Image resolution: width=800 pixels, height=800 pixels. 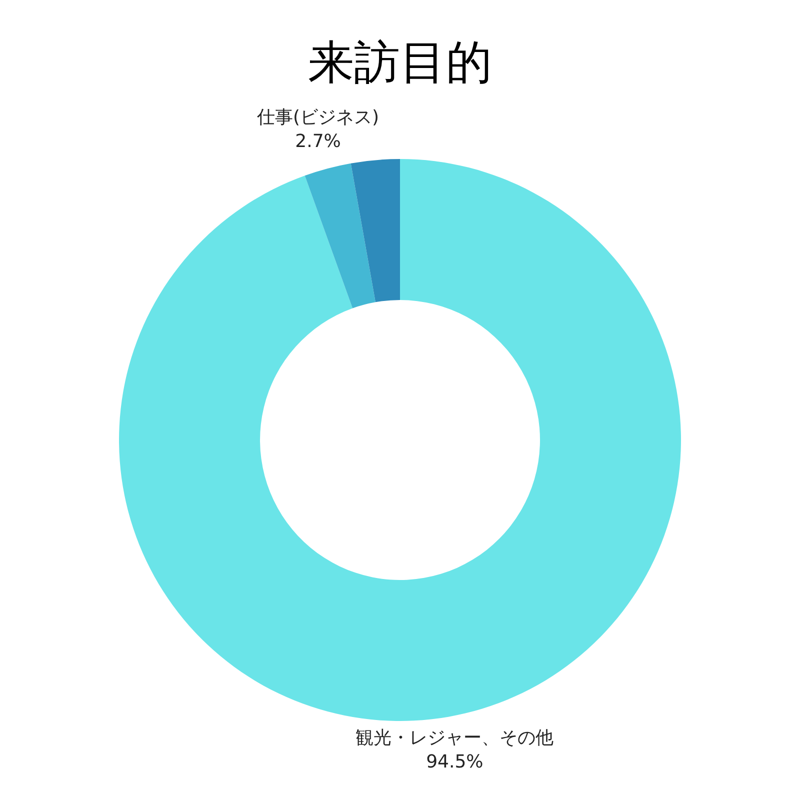 I want to click on slice-label: 仕事(ビジネス), so click(x=318, y=117).